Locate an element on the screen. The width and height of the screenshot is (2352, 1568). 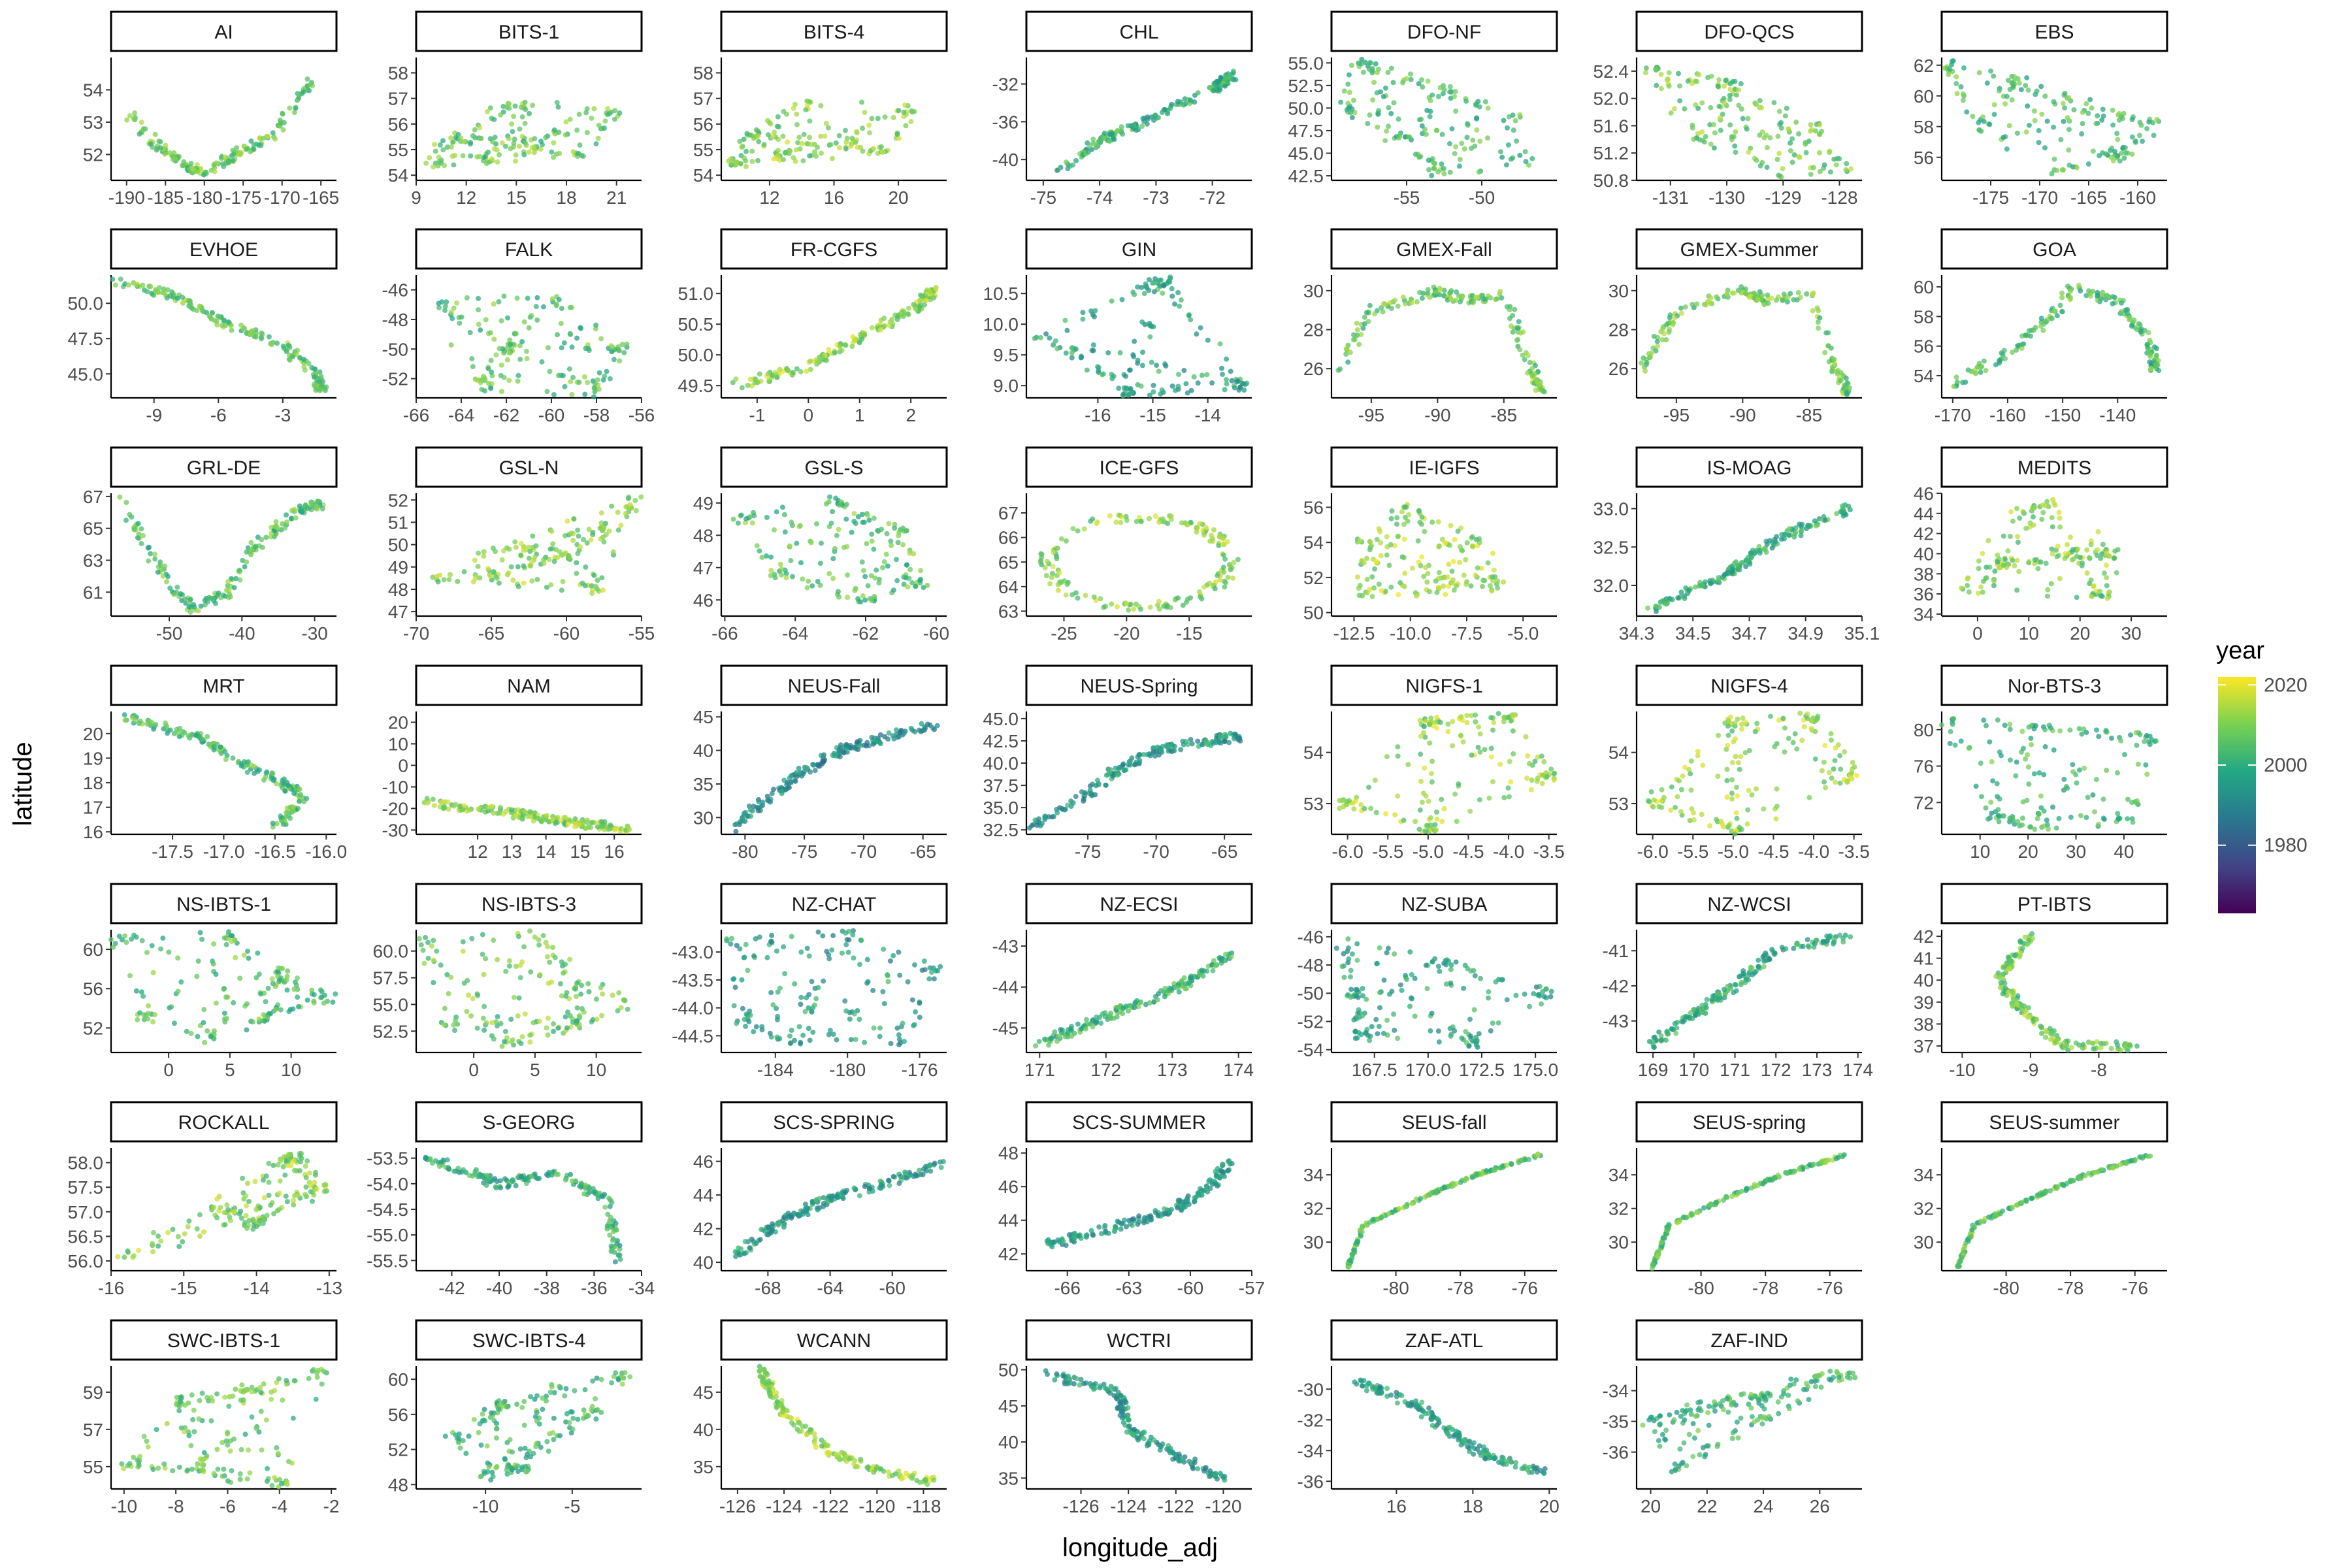
facet-panel-gin: GIN-16 -15 -149.09.510.010.5 is located at coordinates (1118, 326).